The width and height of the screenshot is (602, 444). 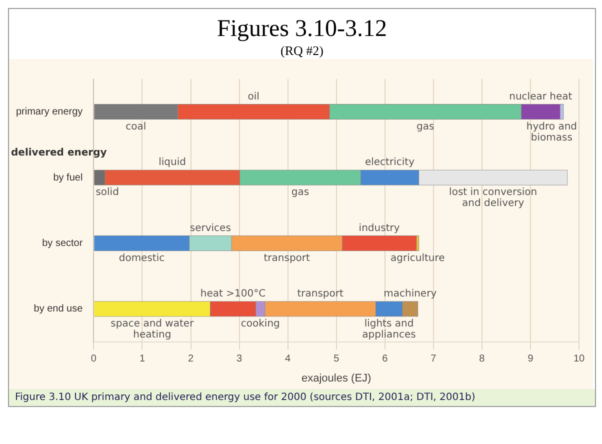 I want to click on y-tick-label: by sector, so click(x=63, y=243).